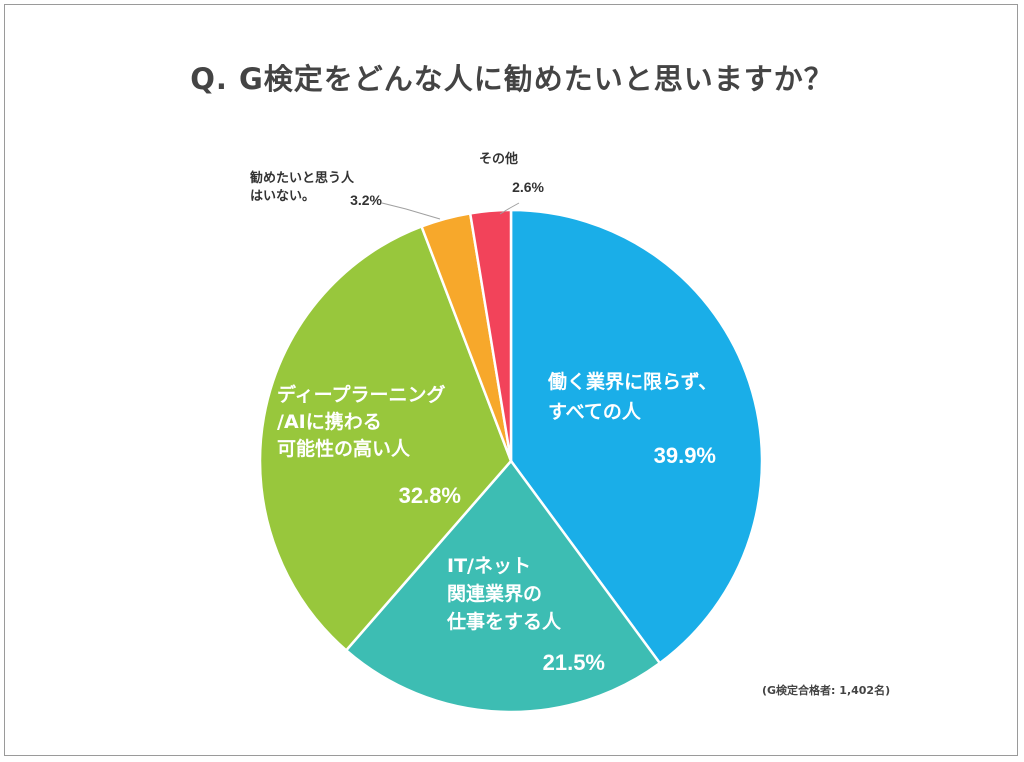 The height and width of the screenshot is (762, 1024). Describe the element at coordinates (512, 79) in the screenshot. I see `chart-title: Q. G検定をどんな人に勧めたいと思いますか？` at that location.